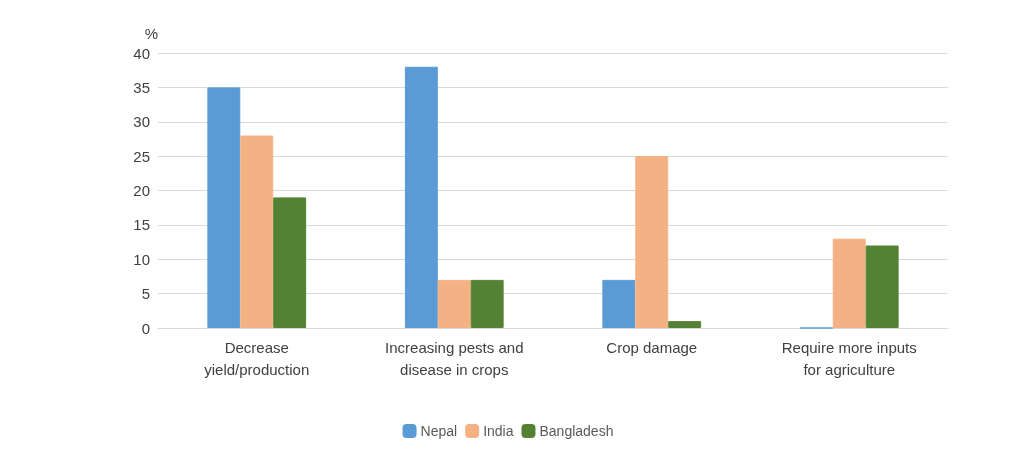 The image size is (1019, 465). I want to click on y-tick-label: 10, so click(141, 259).